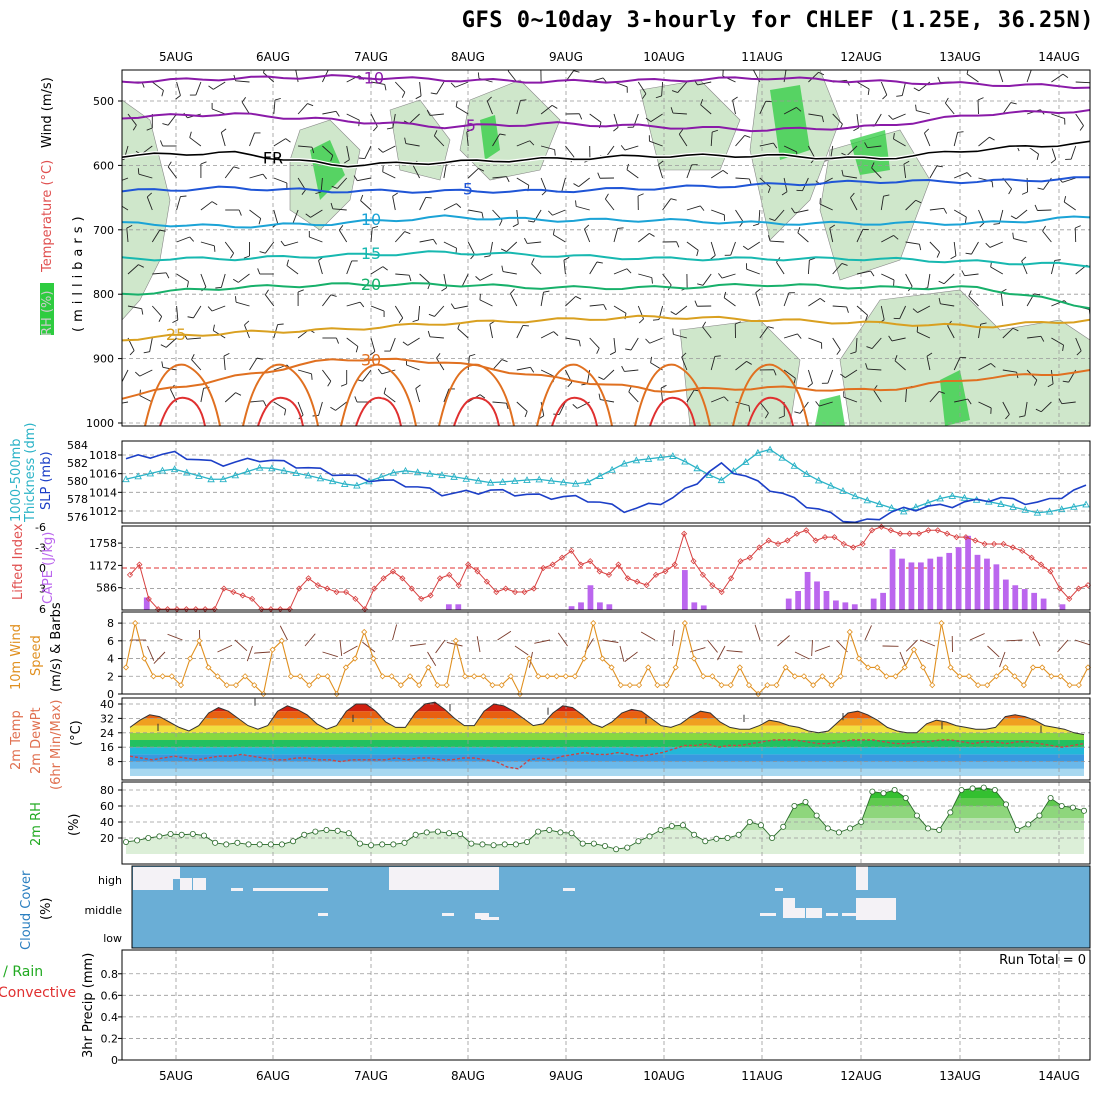  What do you see at coordinates (36, 824) in the screenshot?
I see `rh-2m-label: 2m RH` at bounding box center [36, 824].